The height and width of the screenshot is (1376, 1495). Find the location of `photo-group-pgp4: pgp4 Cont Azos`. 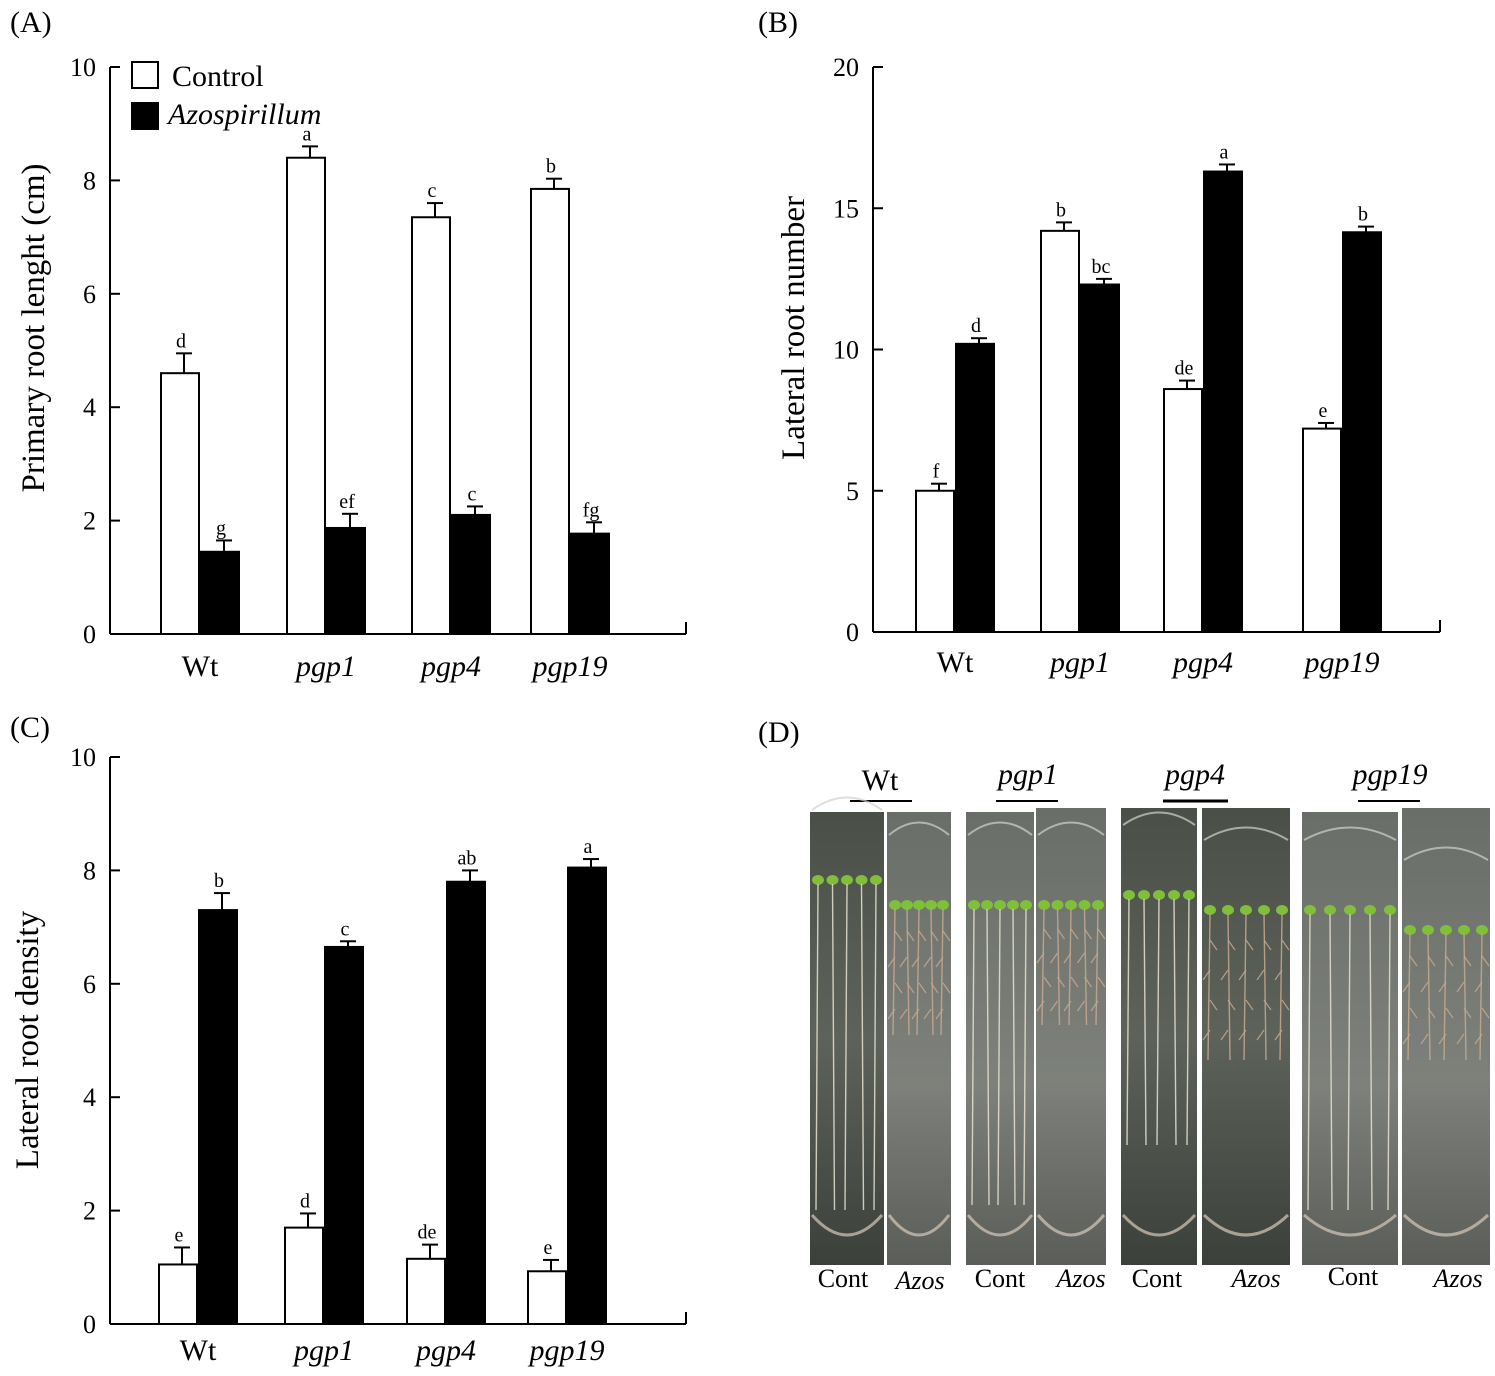

photo-group-pgp4: pgp4 Cont Azos is located at coordinates (1205, 1025).